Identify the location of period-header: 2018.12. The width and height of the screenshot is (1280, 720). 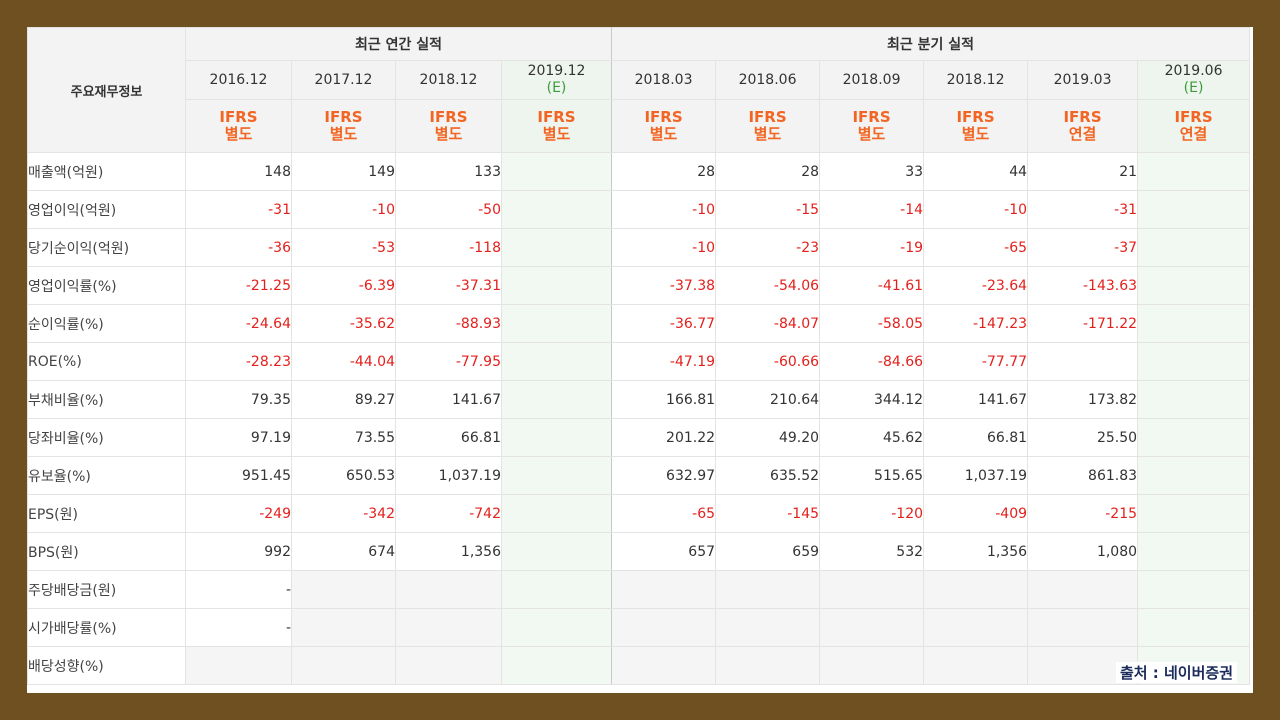
(976, 80).